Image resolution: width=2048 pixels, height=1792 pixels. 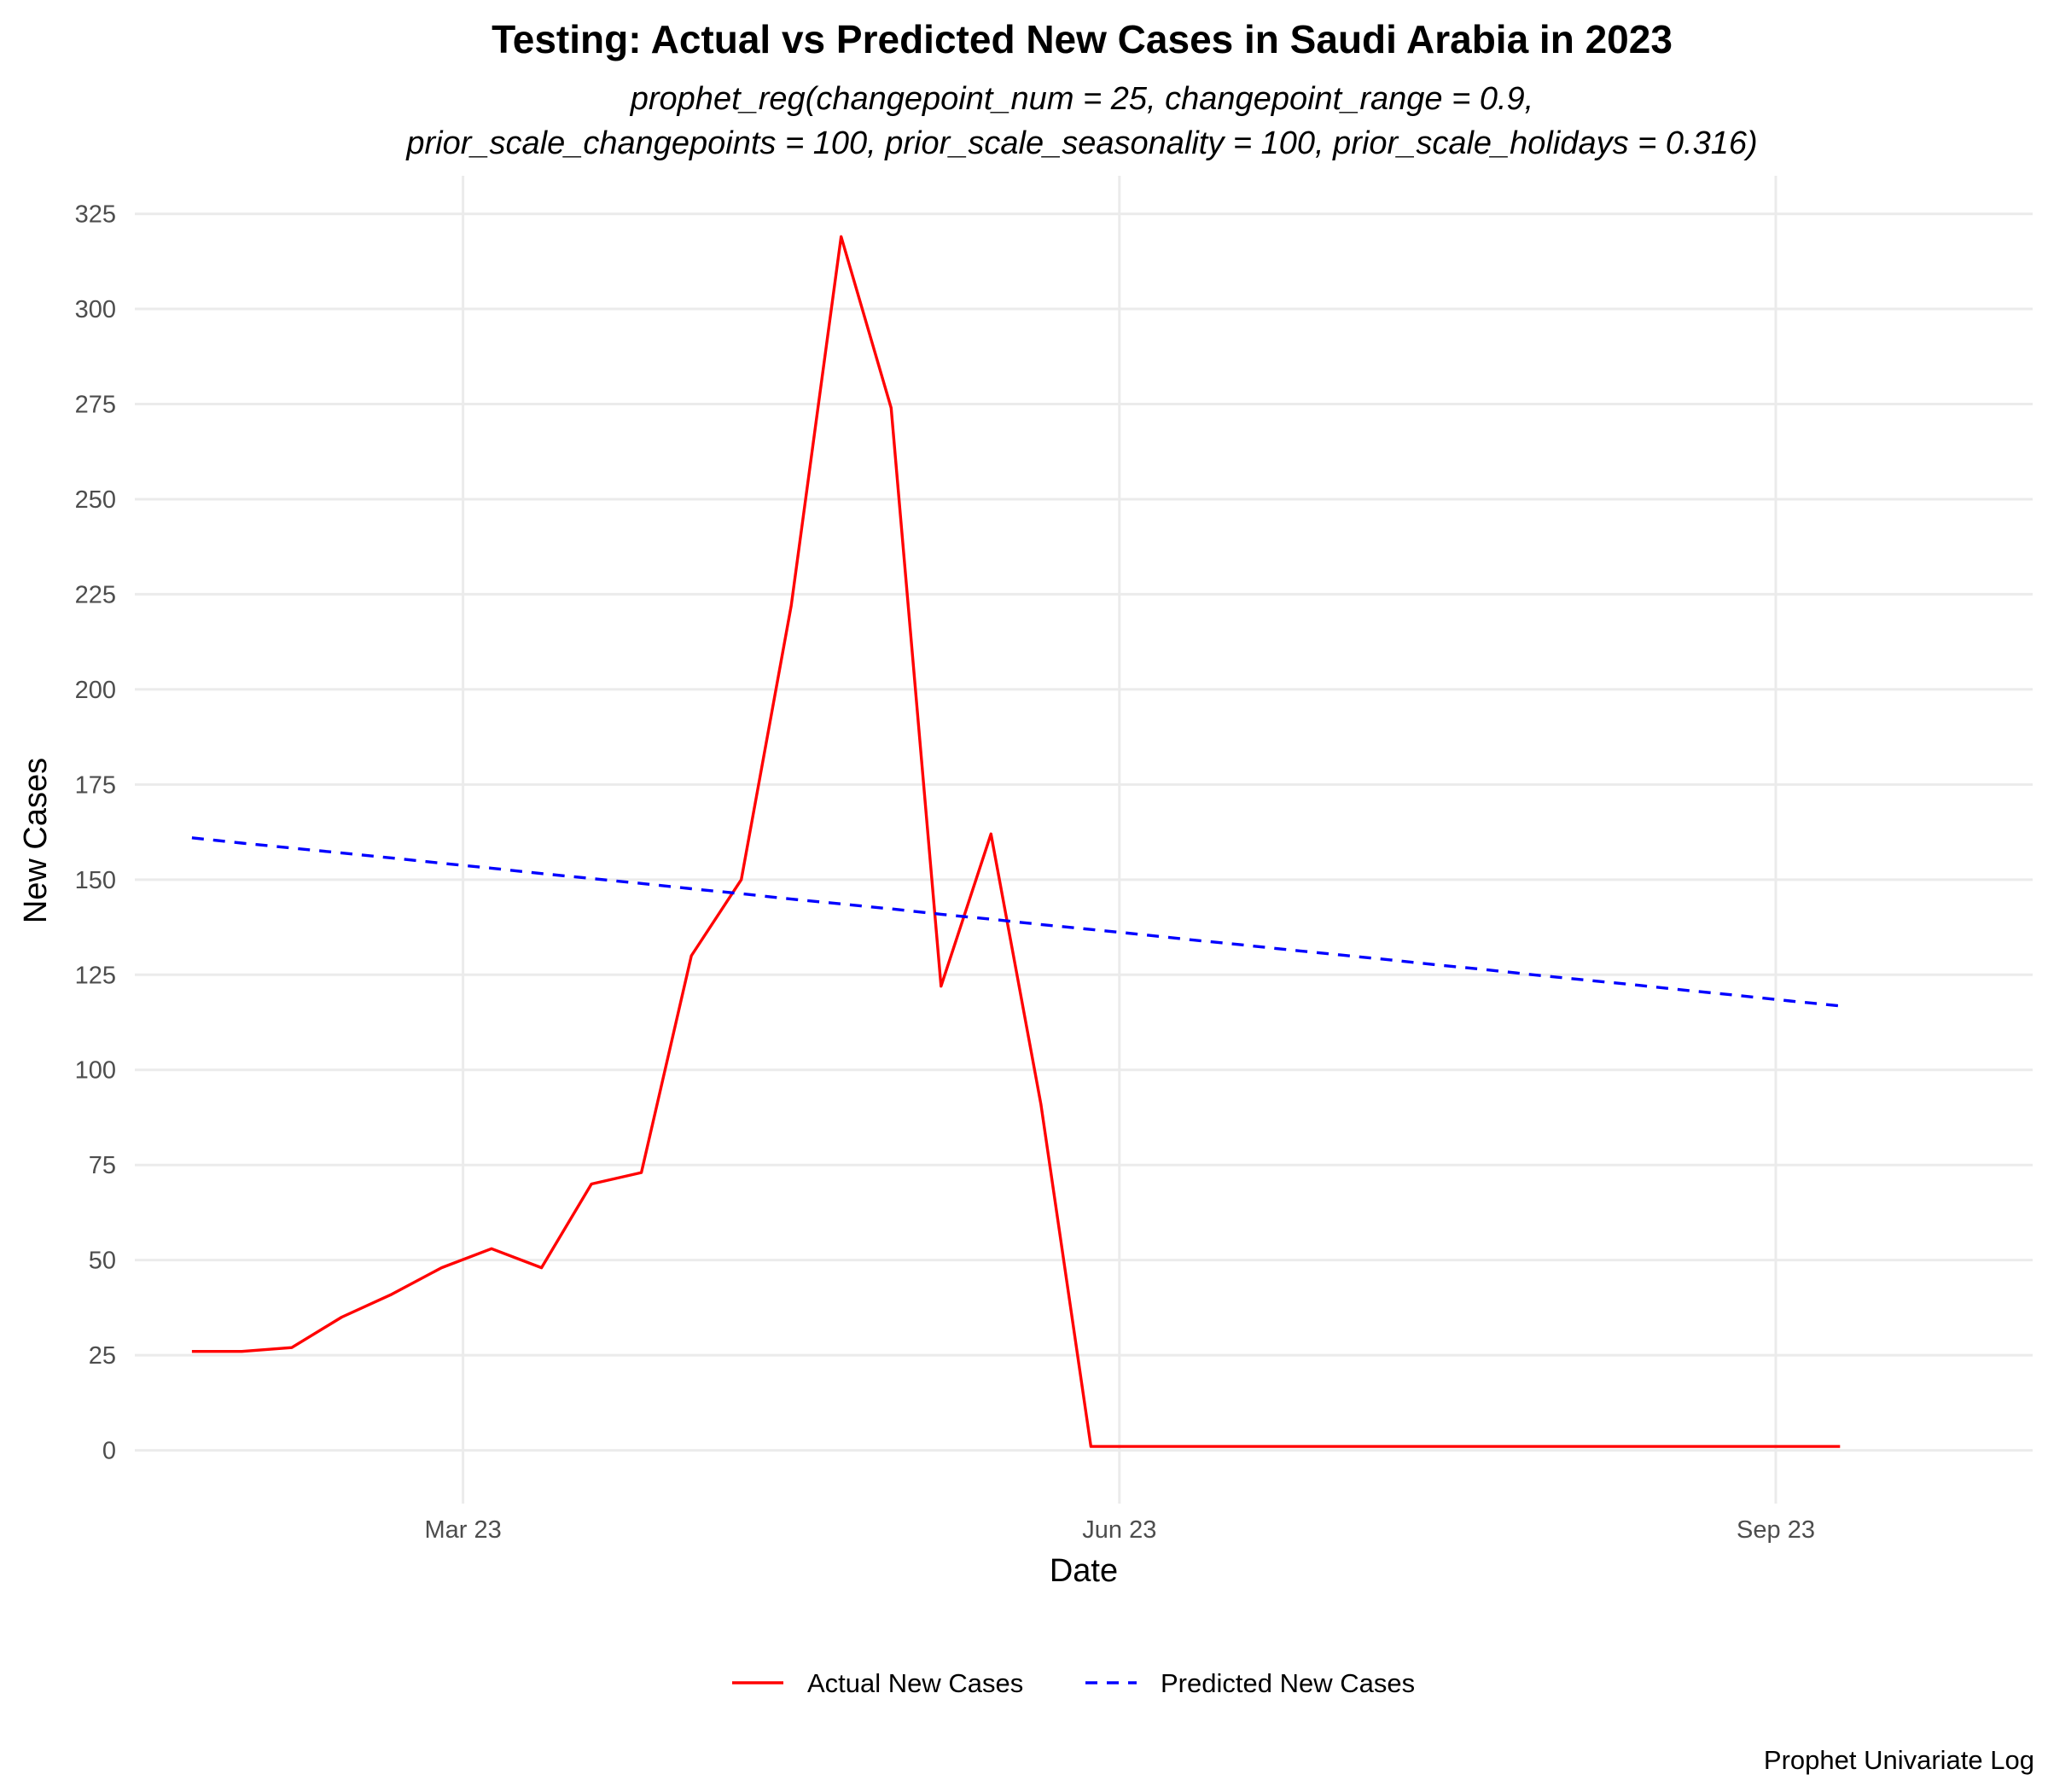 What do you see at coordinates (1776, 1530) in the screenshot?
I see `x-tick-label-2: Sep 23` at bounding box center [1776, 1530].